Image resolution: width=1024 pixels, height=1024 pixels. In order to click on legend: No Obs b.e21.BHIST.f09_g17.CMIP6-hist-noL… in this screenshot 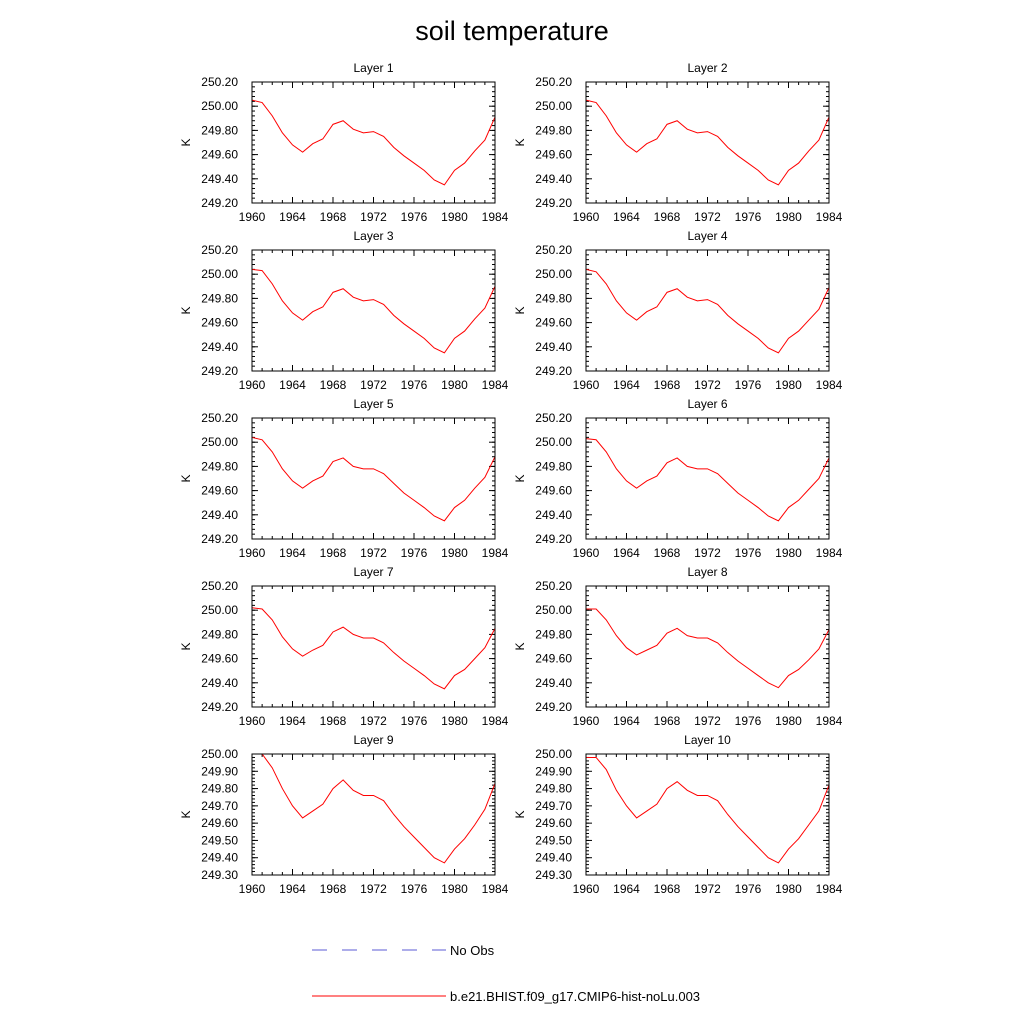, I will do `click(506, 973)`.